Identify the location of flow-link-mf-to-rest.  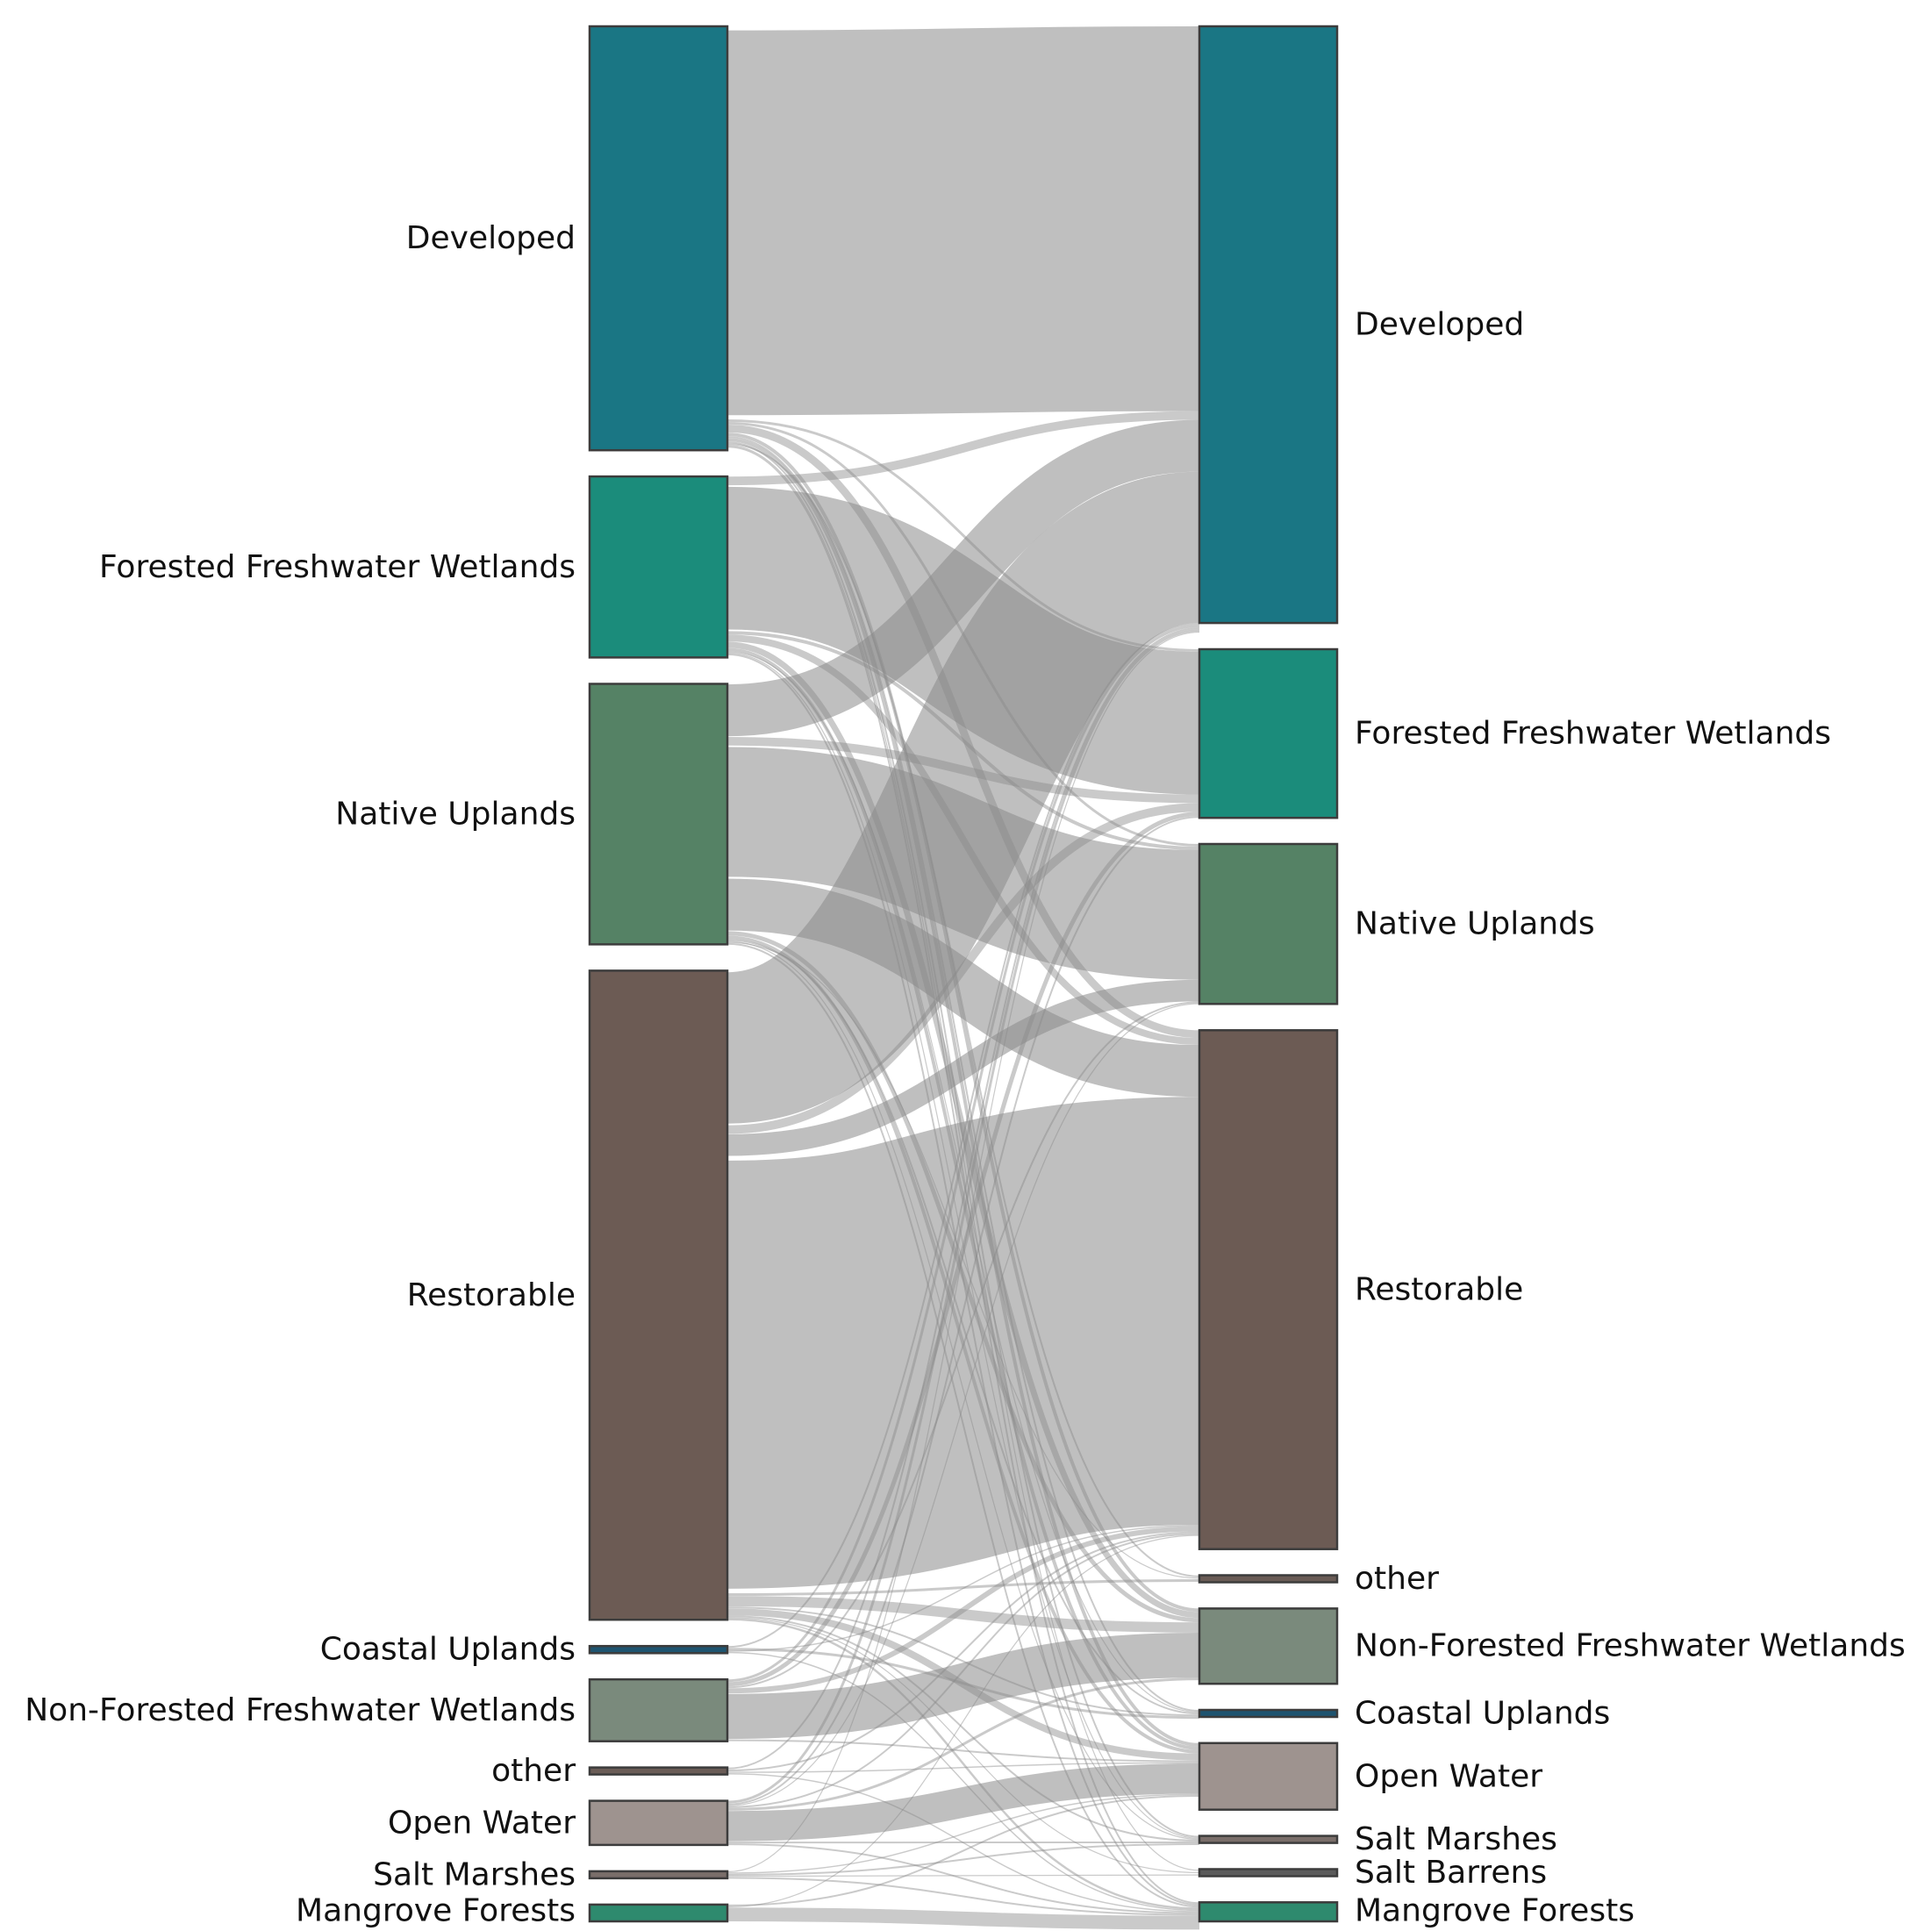
(963, 1721).